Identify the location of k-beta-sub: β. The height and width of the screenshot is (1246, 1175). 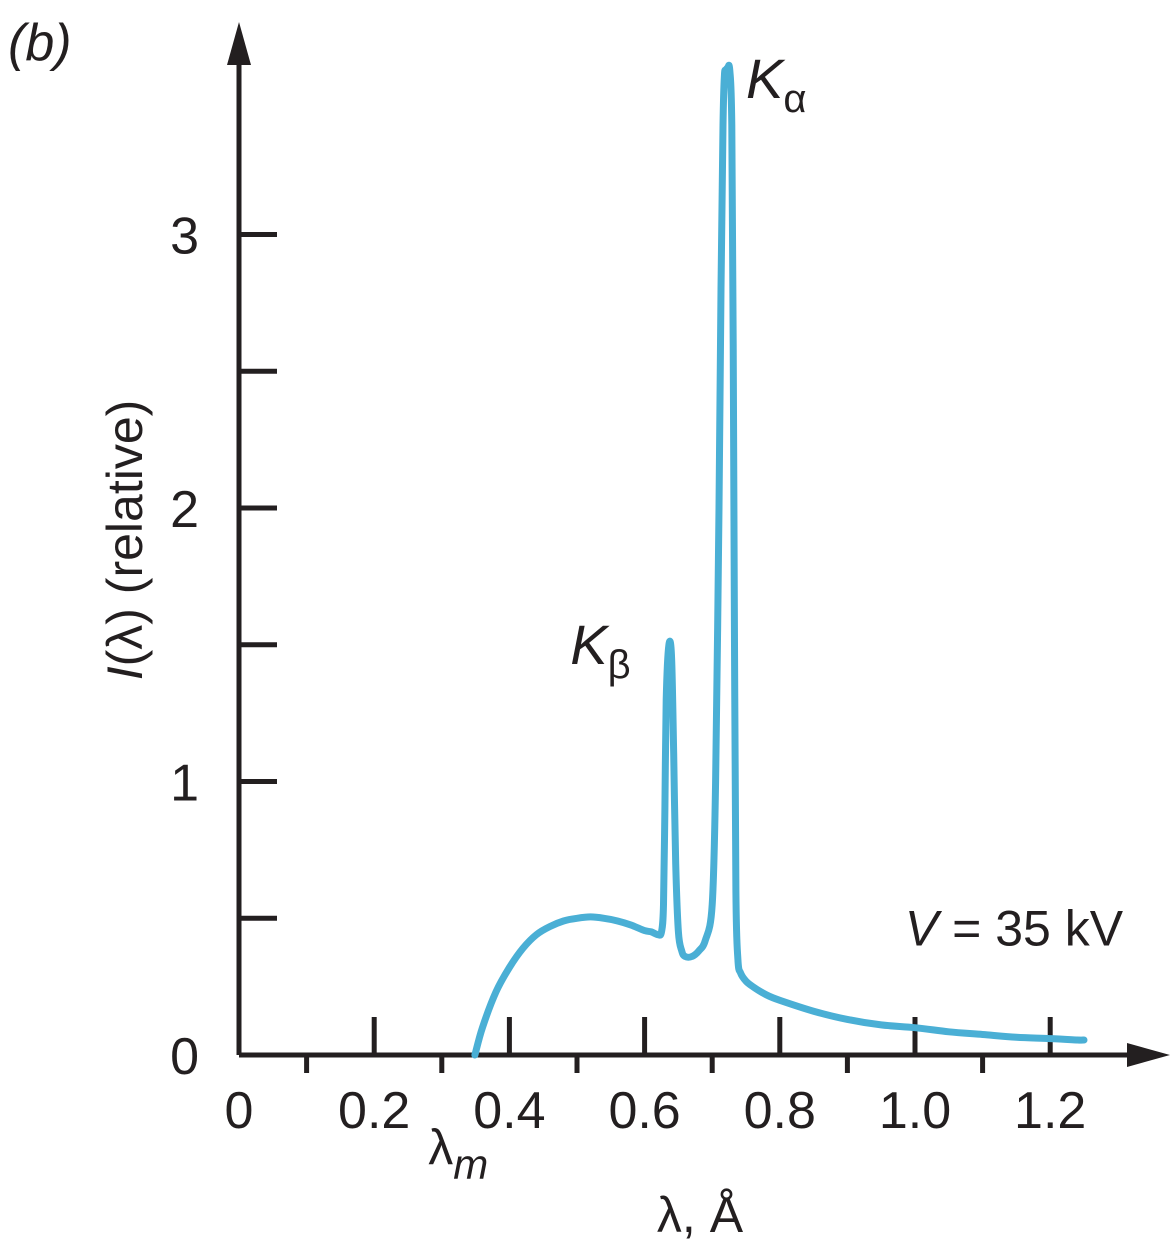
(619, 665).